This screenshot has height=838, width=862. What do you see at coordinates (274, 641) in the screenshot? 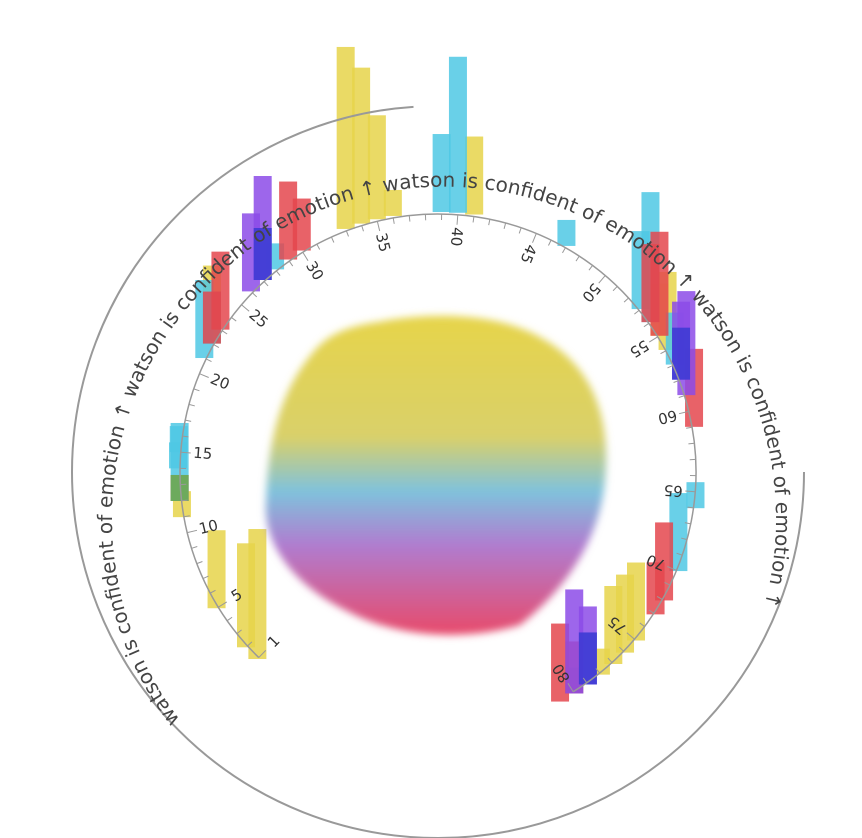
I see `axis-tick-label: 1` at bounding box center [274, 641].